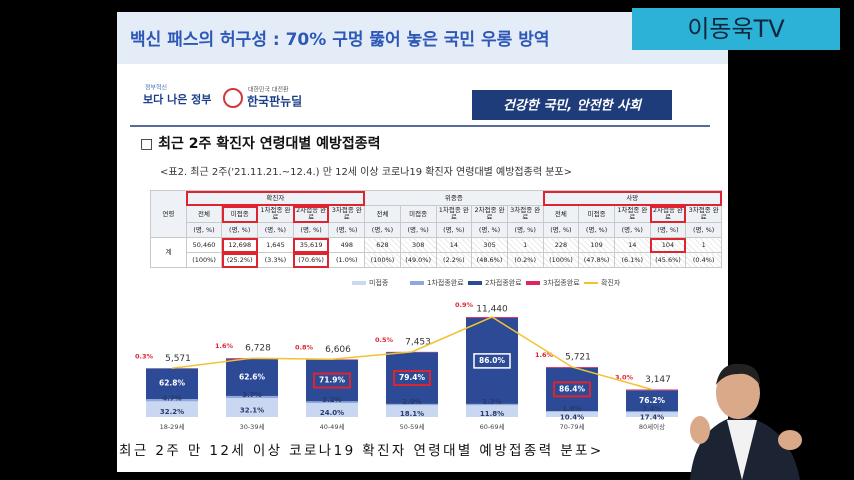 This screenshot has height=480, width=854. What do you see at coordinates (144, 356) in the screenshot?
I see `data-label: 0.3%` at bounding box center [144, 356].